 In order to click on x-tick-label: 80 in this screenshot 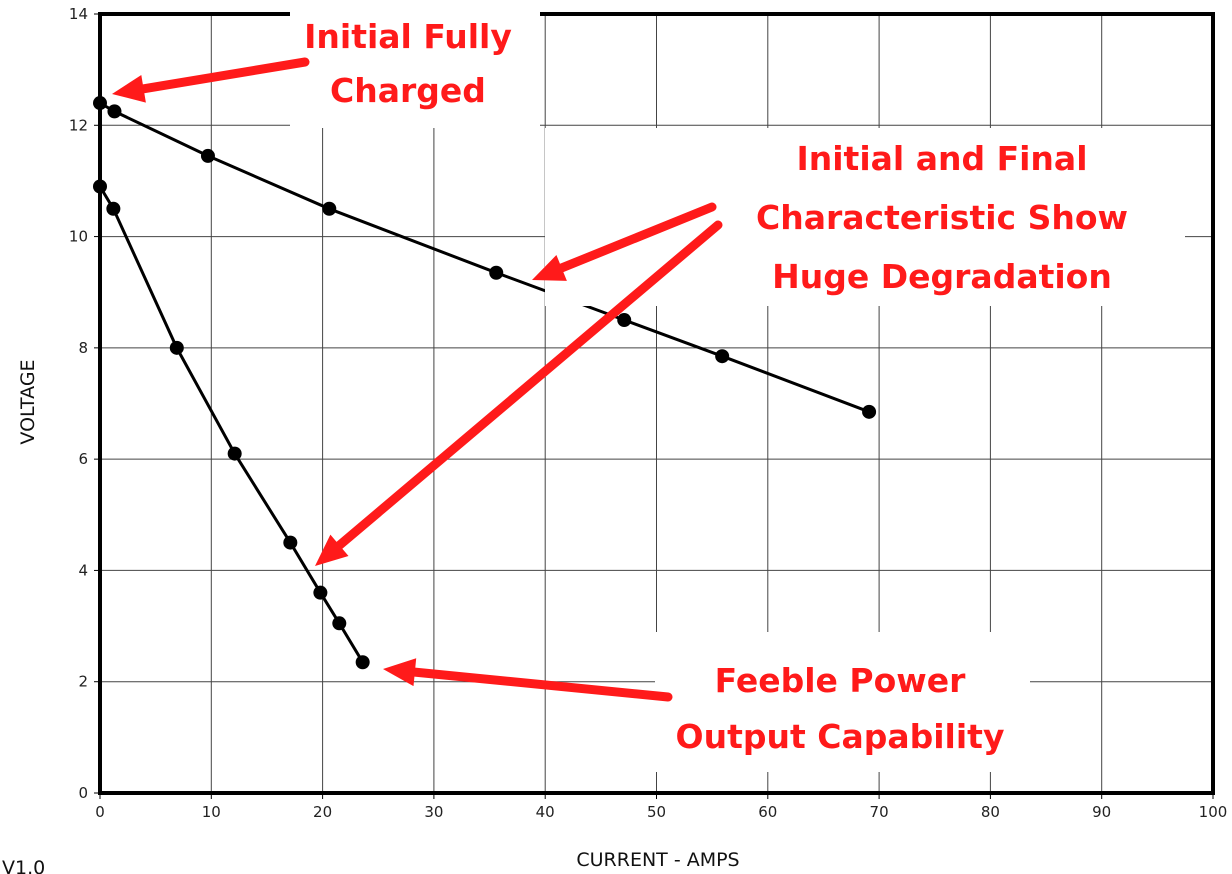, I will do `click(990, 812)`.